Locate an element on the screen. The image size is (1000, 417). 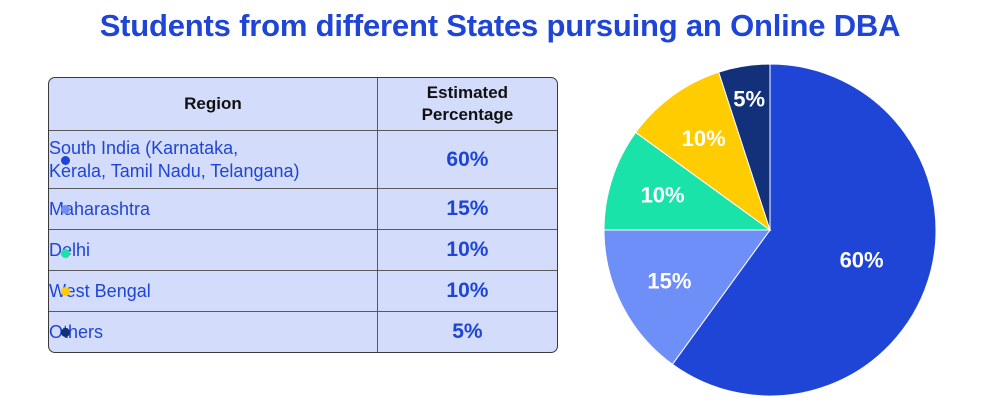
region-name: Delhi is located at coordinates (70, 249).